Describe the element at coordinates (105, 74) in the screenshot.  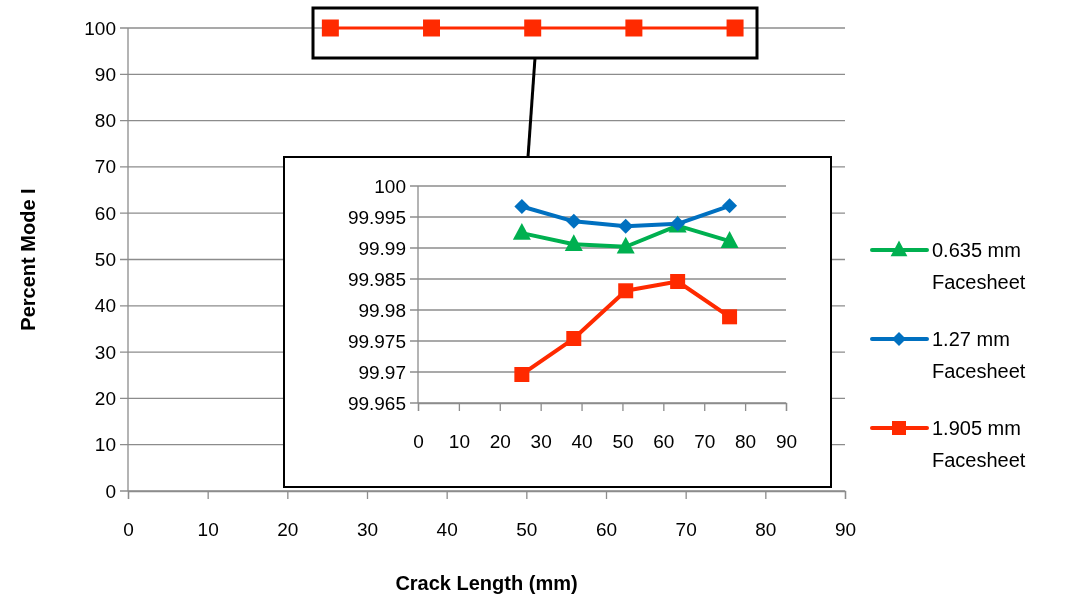
I see `y-tick-label: 90` at that location.